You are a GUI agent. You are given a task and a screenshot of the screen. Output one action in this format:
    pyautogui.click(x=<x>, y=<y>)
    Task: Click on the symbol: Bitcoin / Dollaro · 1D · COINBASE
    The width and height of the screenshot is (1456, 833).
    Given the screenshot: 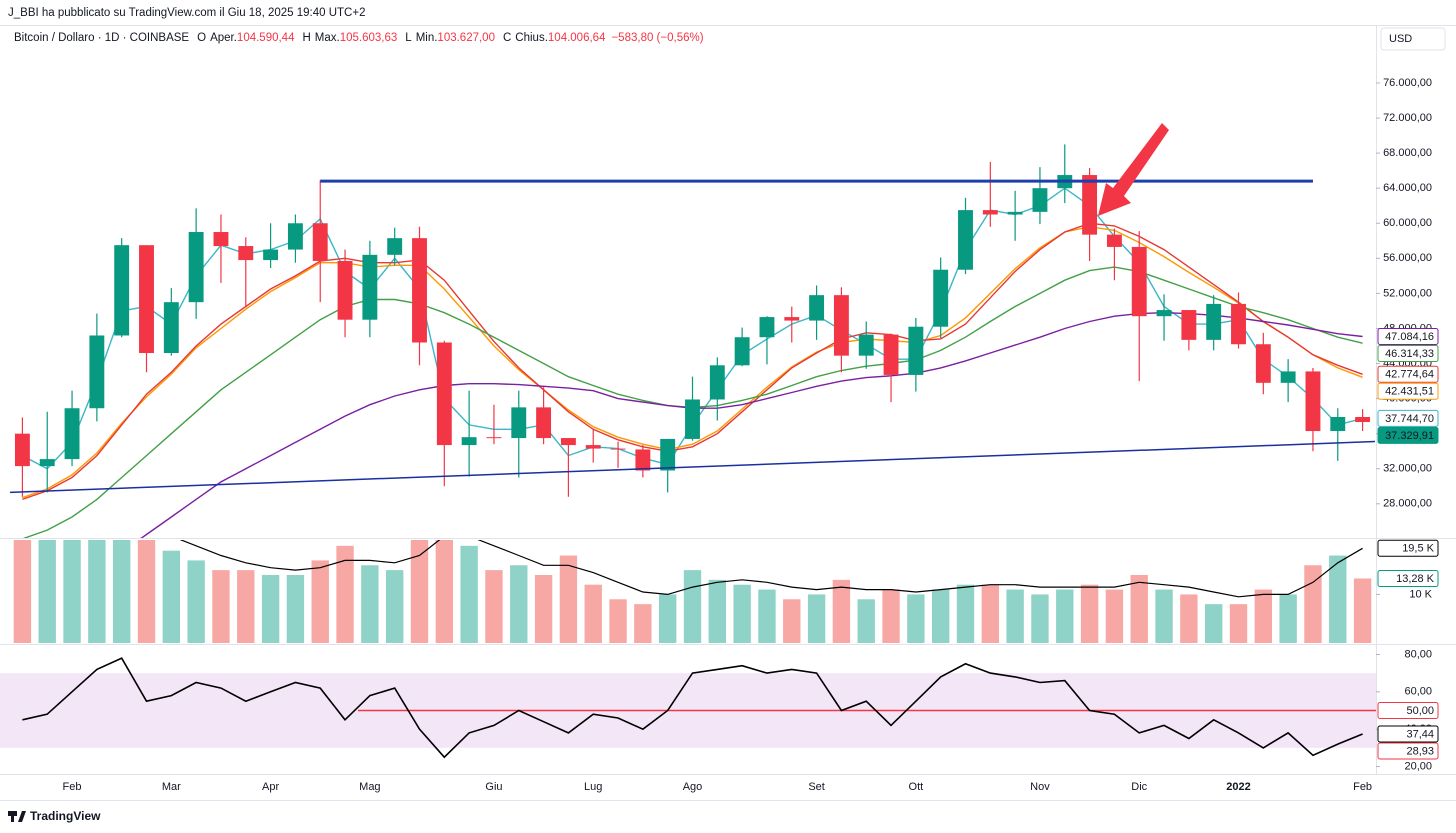 What is the action you would take?
    pyautogui.click(x=101, y=38)
    